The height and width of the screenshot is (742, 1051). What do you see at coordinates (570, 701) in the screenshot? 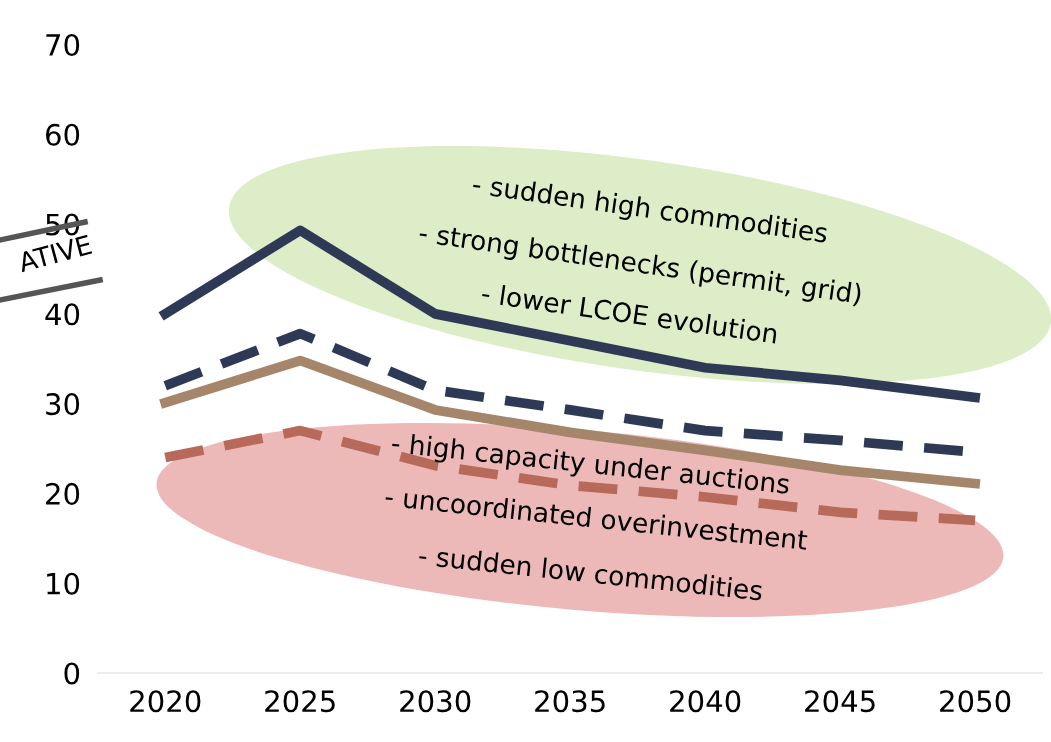
I see `x-tick-label: 2035` at bounding box center [570, 701].